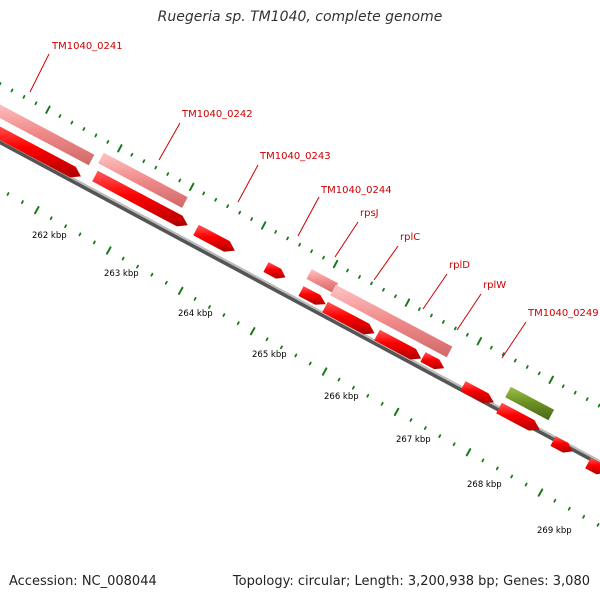 The image size is (600, 600). What do you see at coordinates (563, 313) in the screenshot?
I see `gene-label: TM1040_0249` at bounding box center [563, 313].